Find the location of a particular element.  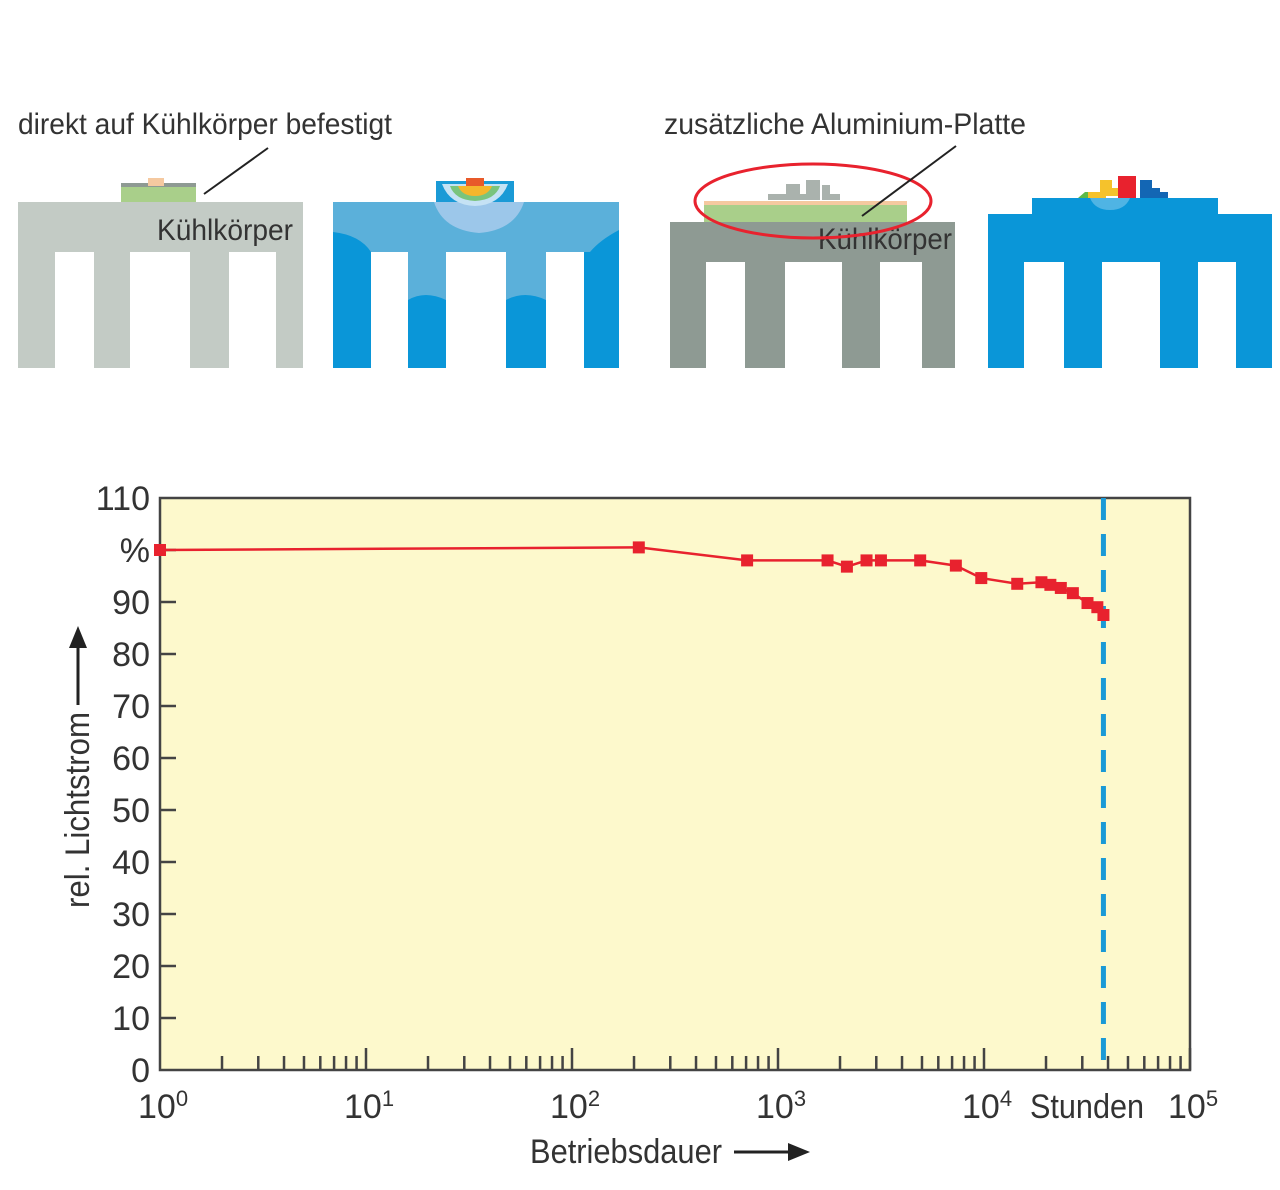

x-tick-exponent: 4 is located at coordinates (1006, 1098).